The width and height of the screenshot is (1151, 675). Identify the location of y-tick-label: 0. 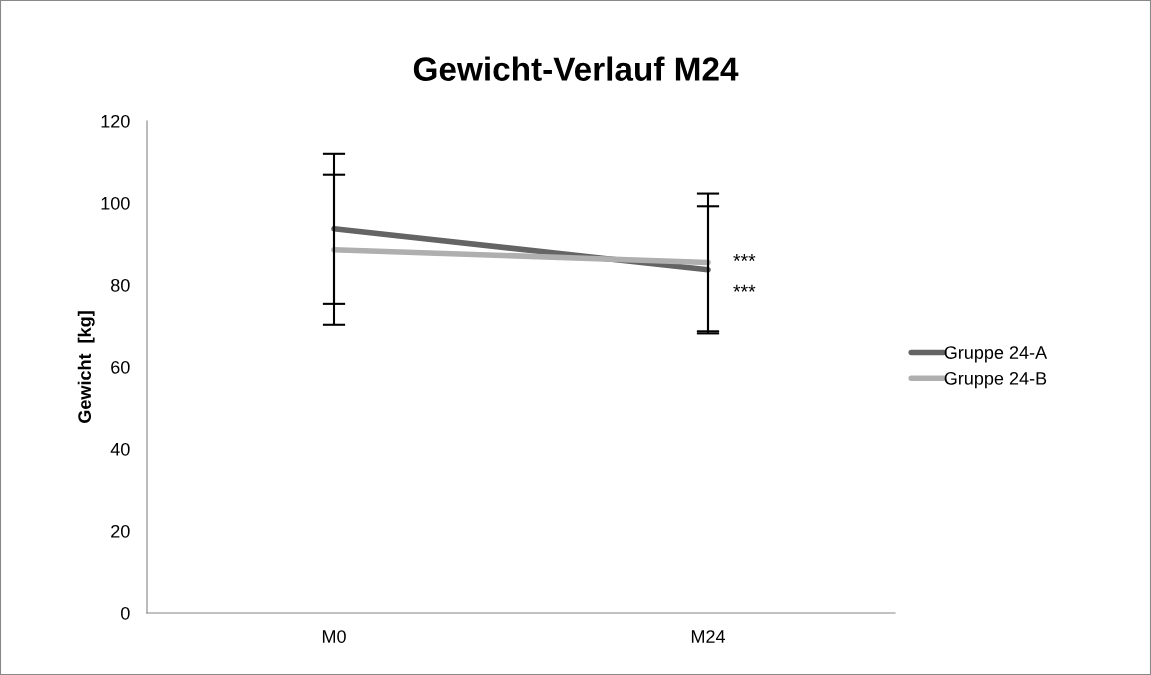
(125, 613).